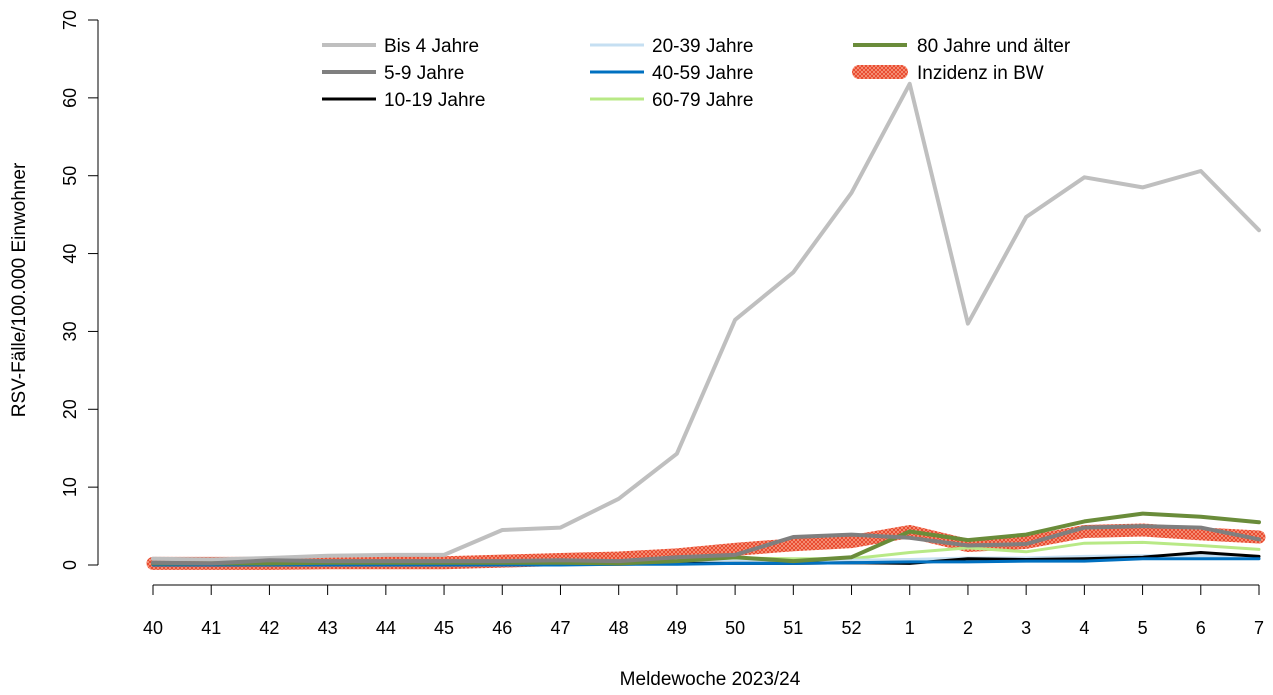 The width and height of the screenshot is (1273, 695). Describe the element at coordinates (1201, 628) in the screenshot. I see `x-tick-label: 6` at that location.